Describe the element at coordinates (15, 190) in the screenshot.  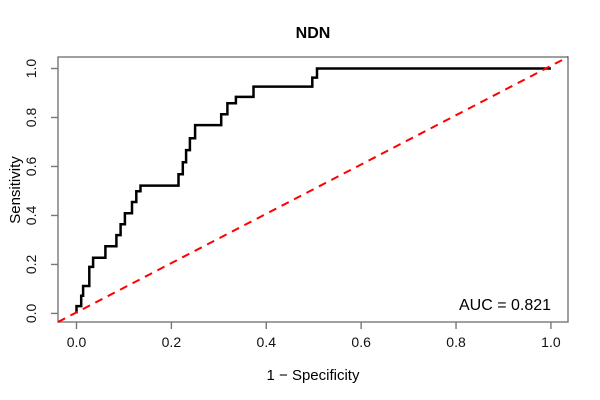
I see `y-axis-label: Sensitivity` at that location.